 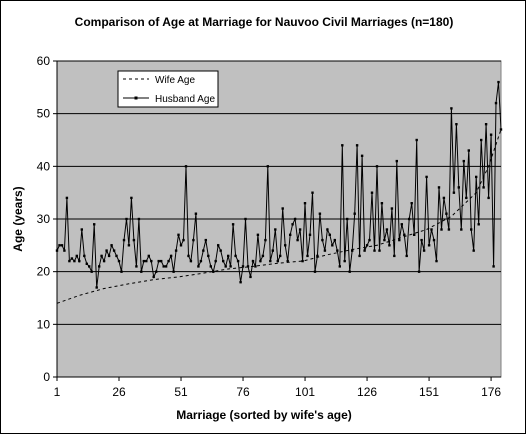 What do you see at coordinates (44, 114) in the screenshot?
I see `y-tick-label: 50` at bounding box center [44, 114].